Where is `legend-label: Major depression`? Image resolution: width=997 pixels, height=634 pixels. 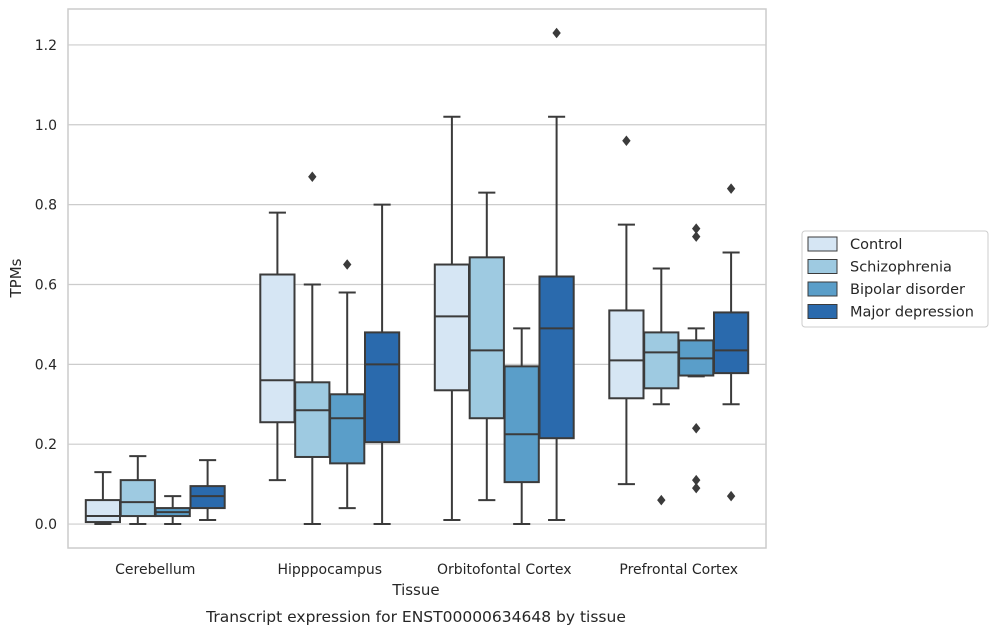 legend-label: Major depression is located at coordinates (912, 313).